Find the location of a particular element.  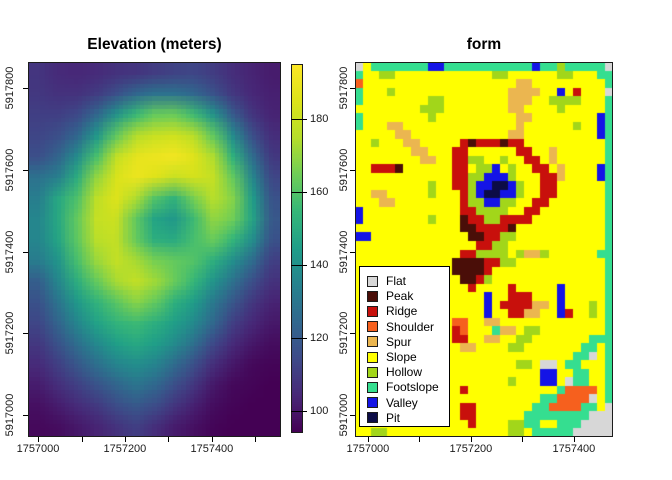

legend-item: Flat is located at coordinates (386, 281).